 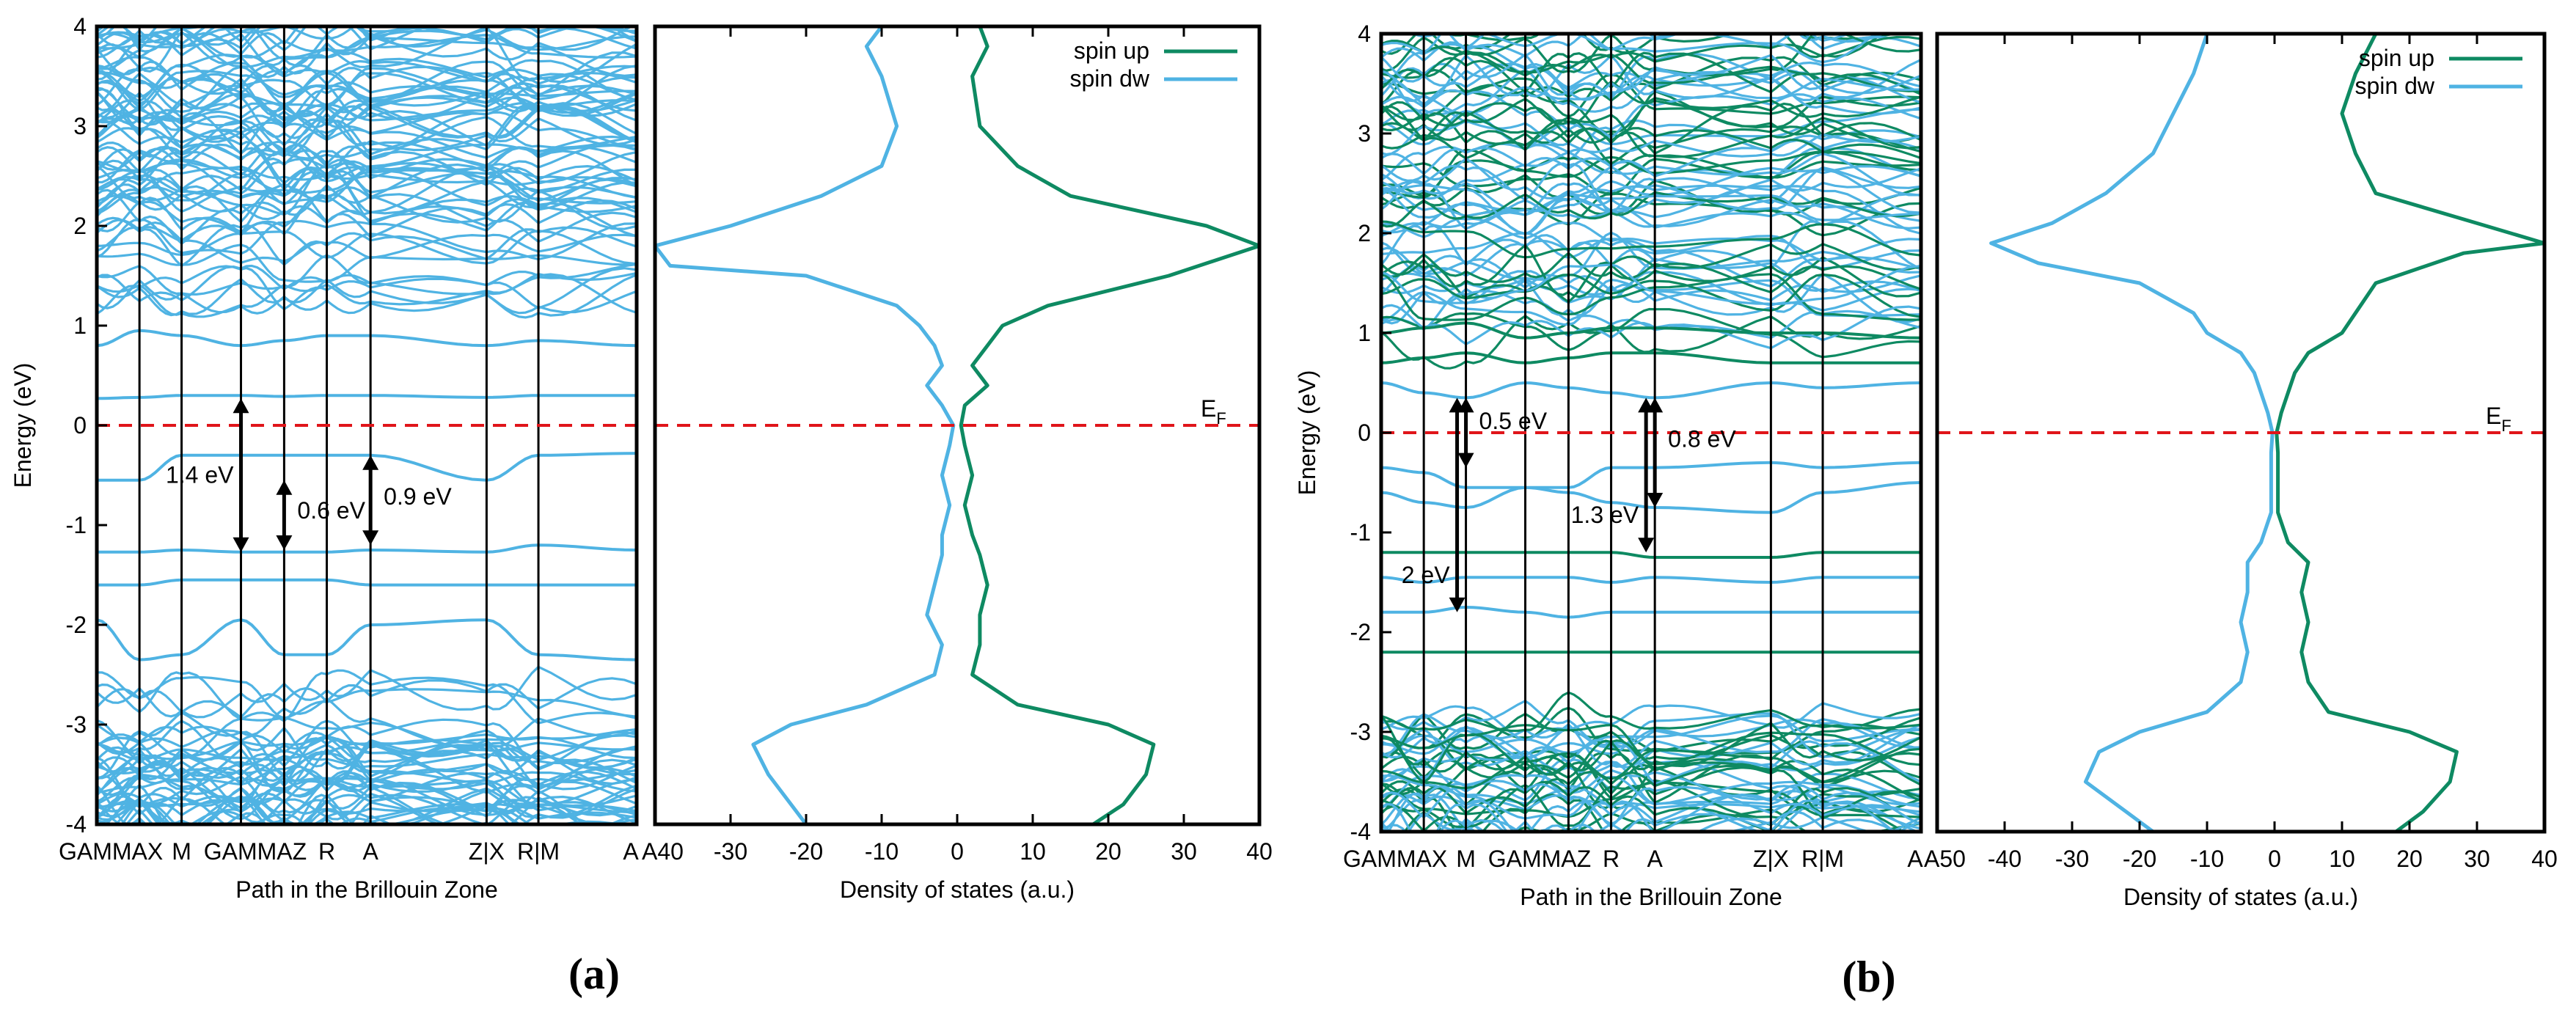 I want to click on fermi-label-main: E, so click(x=2493, y=416).